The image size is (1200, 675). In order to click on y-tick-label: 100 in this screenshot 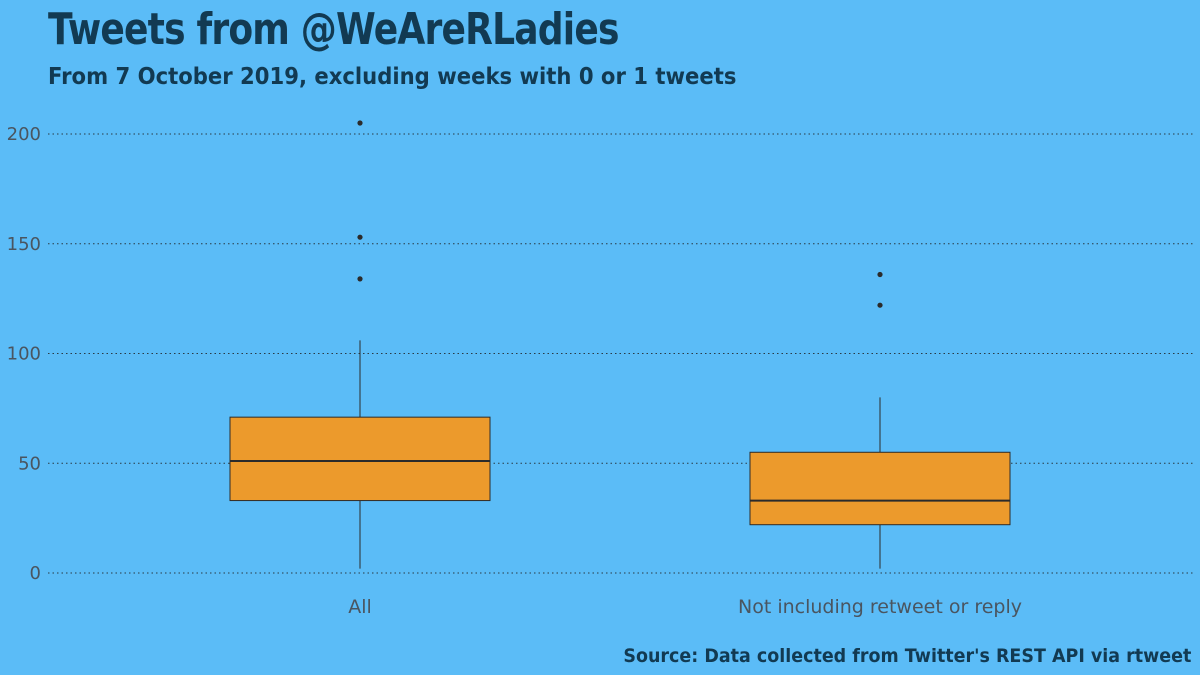, I will do `click(24, 354)`.